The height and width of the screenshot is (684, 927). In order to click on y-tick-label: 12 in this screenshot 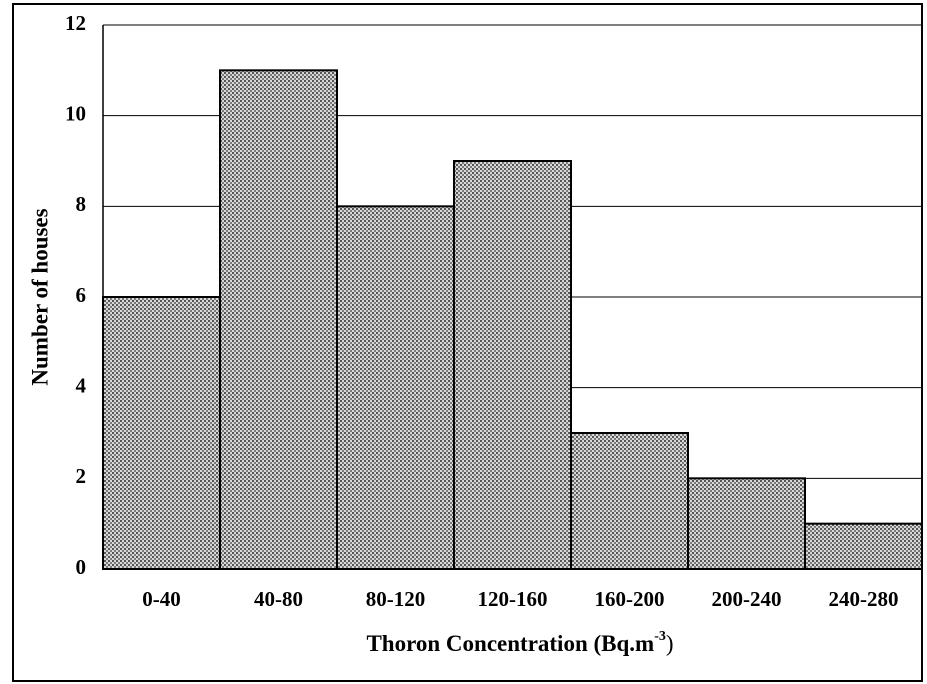, I will do `click(75, 23)`.